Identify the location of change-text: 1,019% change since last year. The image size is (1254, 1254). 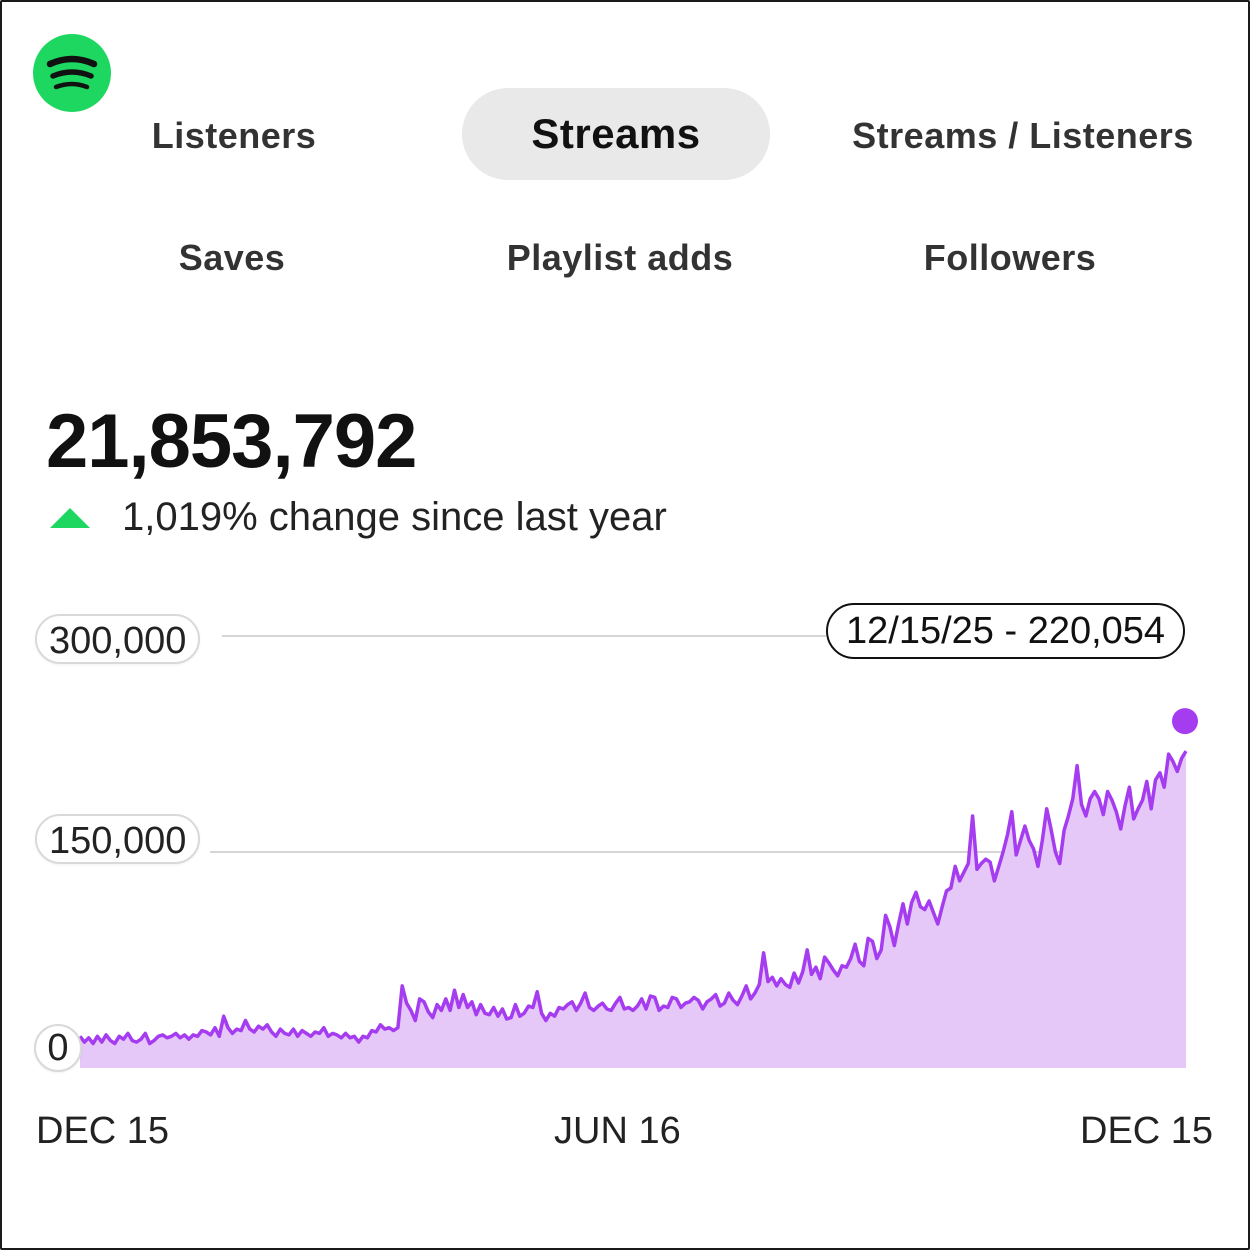
(394, 516).